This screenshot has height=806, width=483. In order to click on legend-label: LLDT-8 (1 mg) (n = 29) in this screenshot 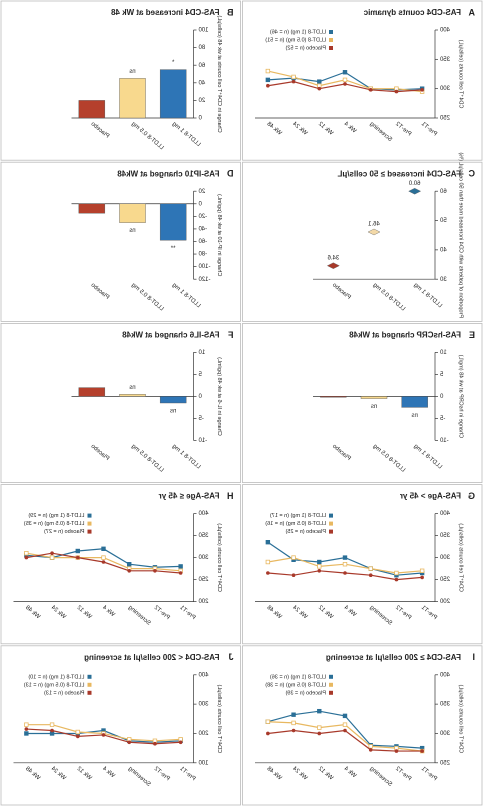, I will do `click(56, 516)`.